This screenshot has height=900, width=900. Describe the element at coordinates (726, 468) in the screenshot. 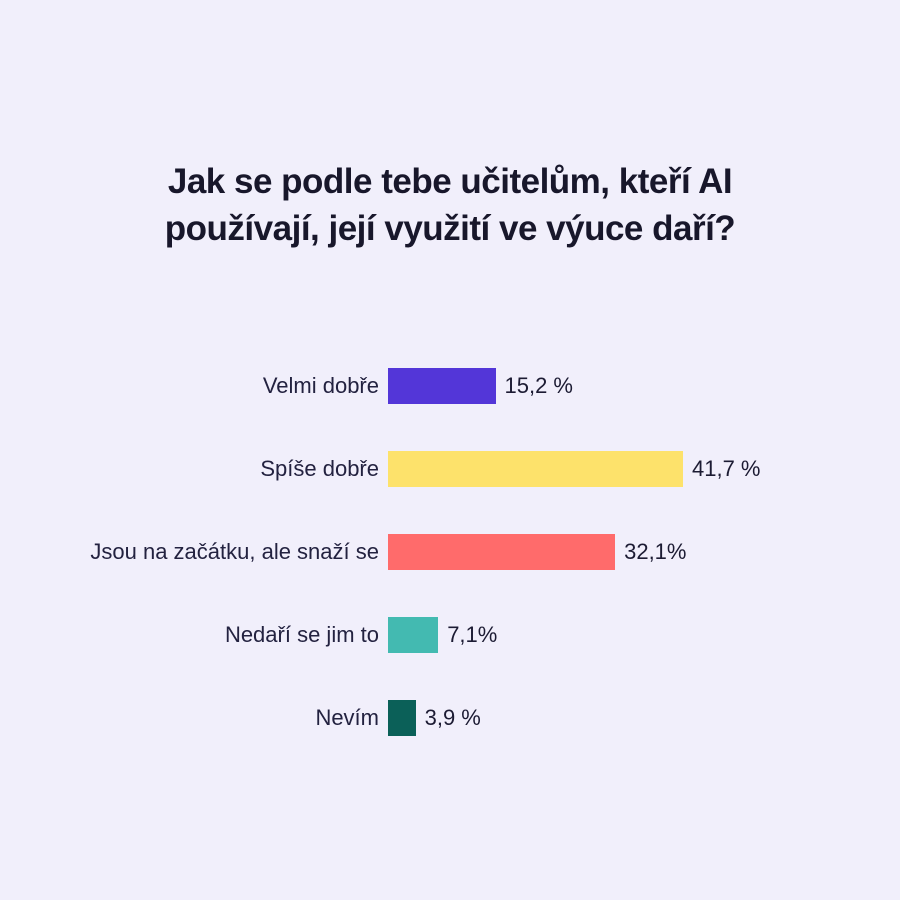

I see `value-label: 41,7 %` at that location.